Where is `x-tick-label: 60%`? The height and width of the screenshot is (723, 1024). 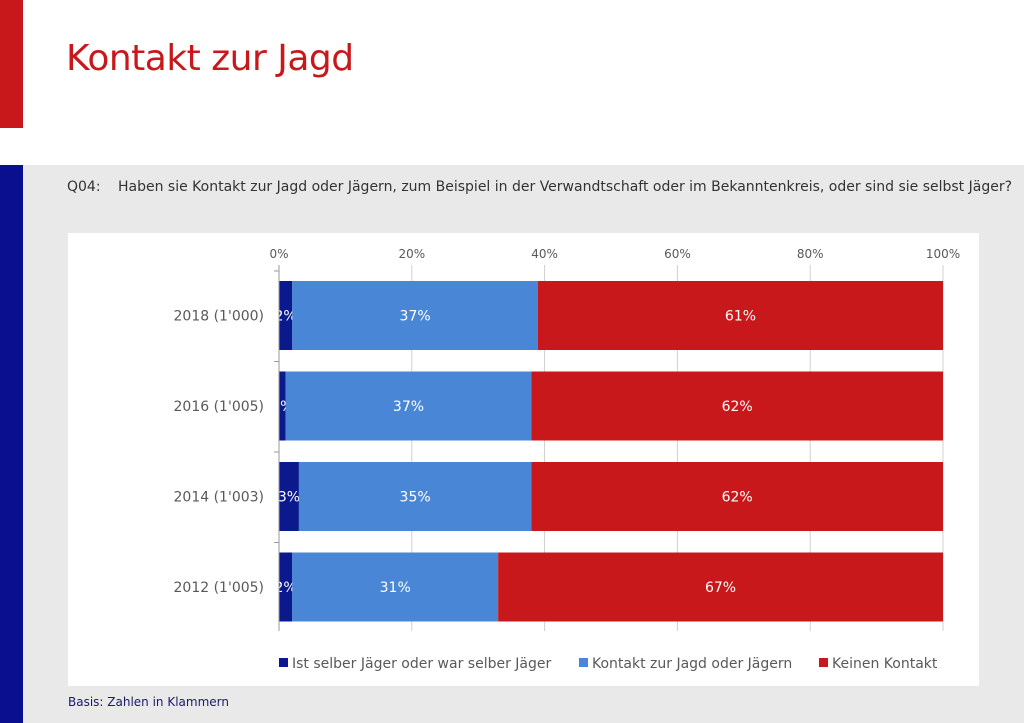 x-tick-label: 60% is located at coordinates (677, 254).